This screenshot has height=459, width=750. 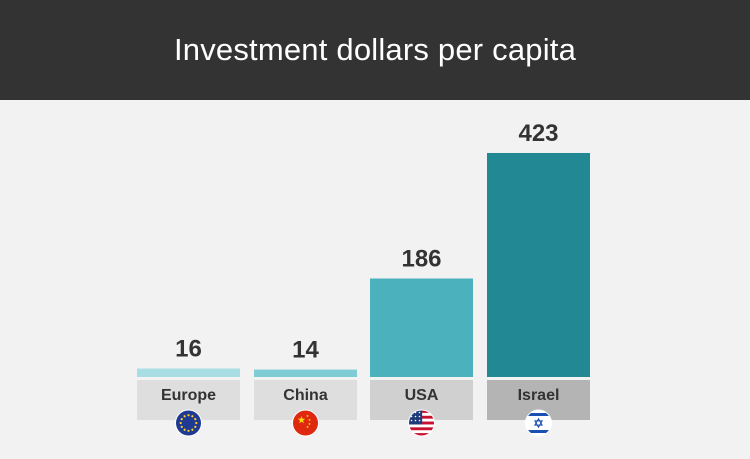 I want to click on category-label-usa: USA, so click(x=422, y=395).